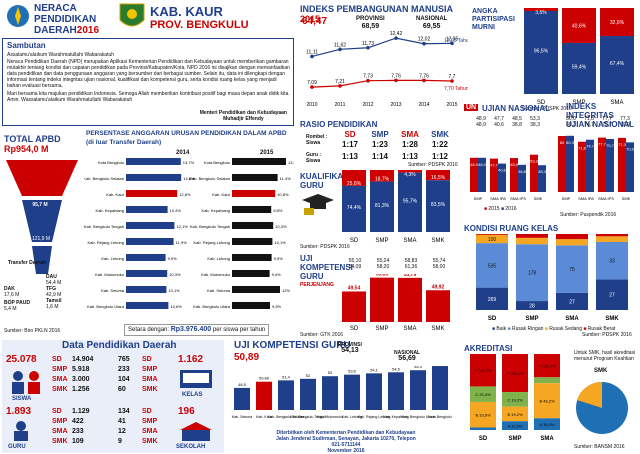 This screenshot has width=640, height=454. Describe the element at coordinates (379, 156) in the screenshot. I see `rasio-guru-val: 1:14` at that location.